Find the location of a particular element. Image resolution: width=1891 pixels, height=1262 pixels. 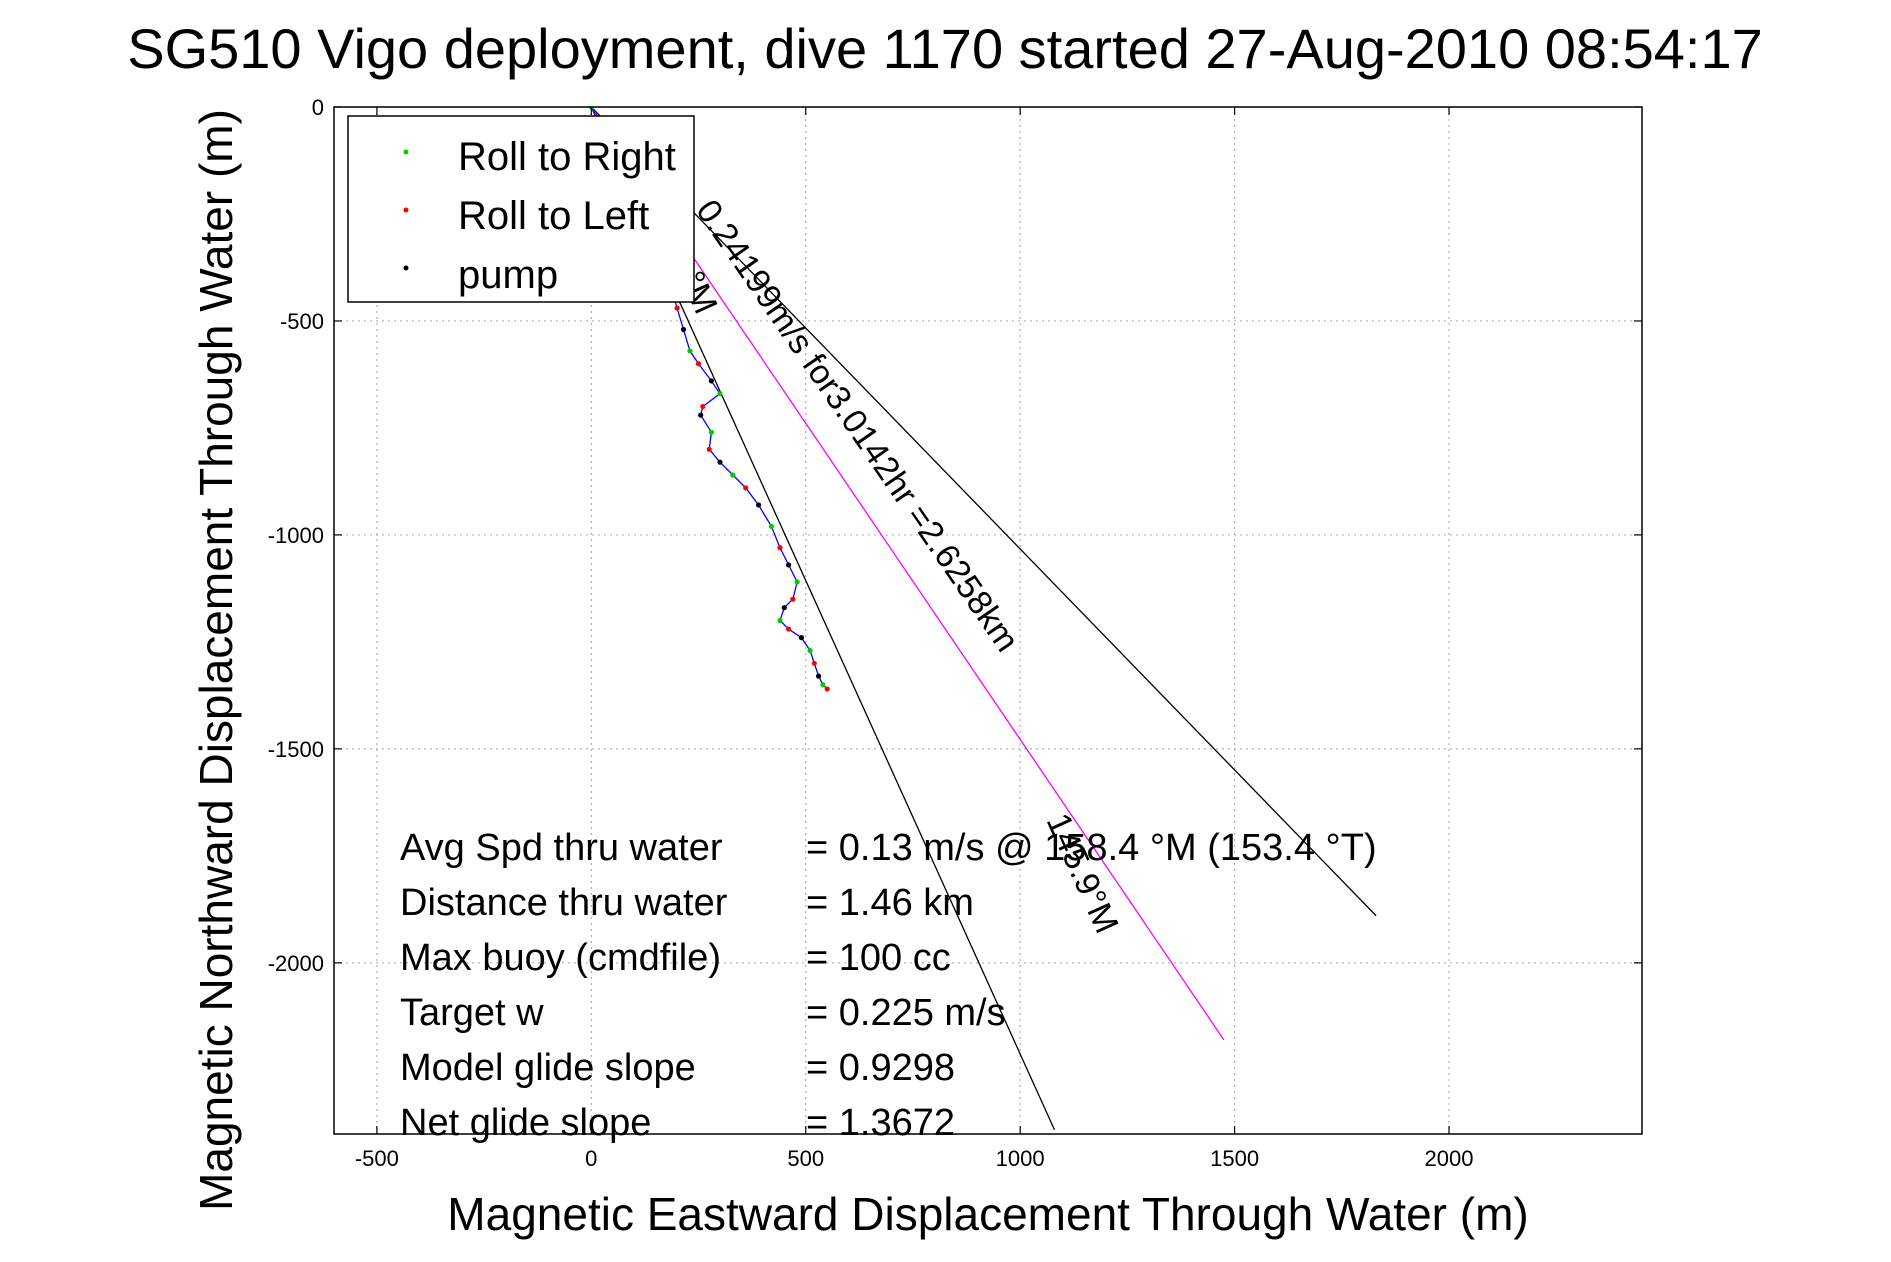

legend: Roll to Right Roll to Left pump is located at coordinates (521, 209).